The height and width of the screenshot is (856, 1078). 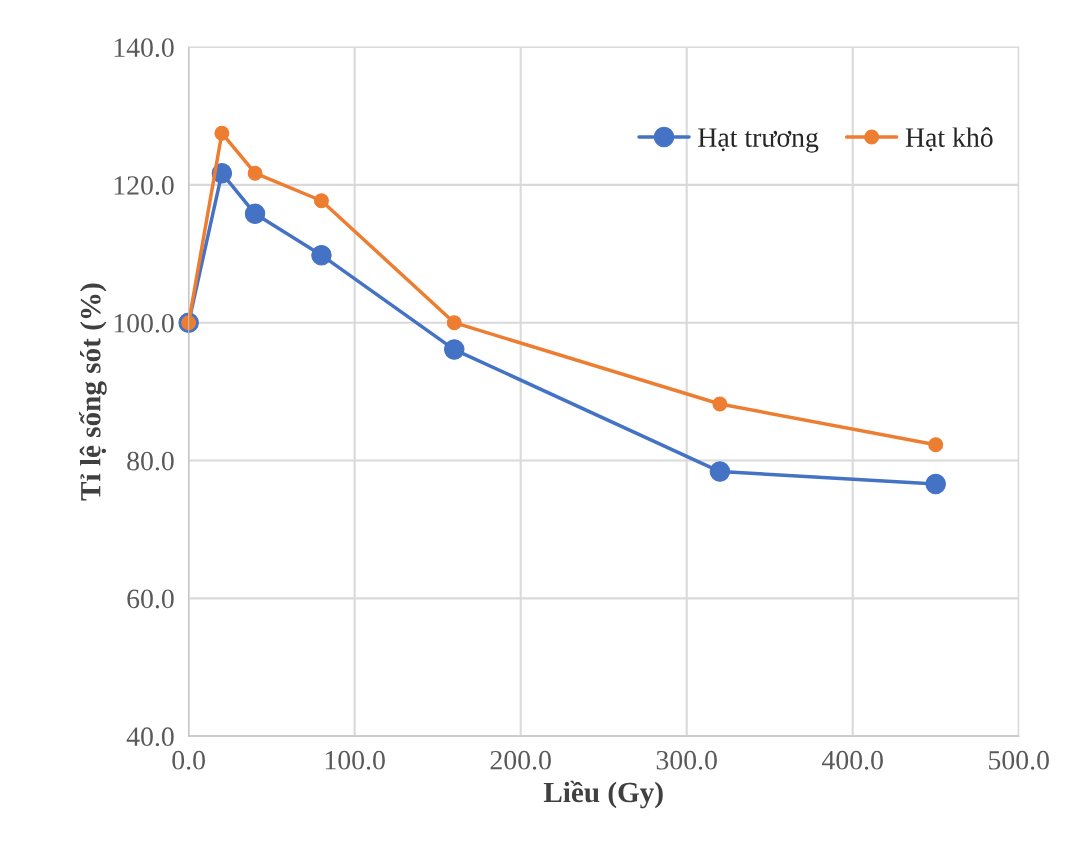 I want to click on x-tick-label: 0.0, so click(x=188, y=760).